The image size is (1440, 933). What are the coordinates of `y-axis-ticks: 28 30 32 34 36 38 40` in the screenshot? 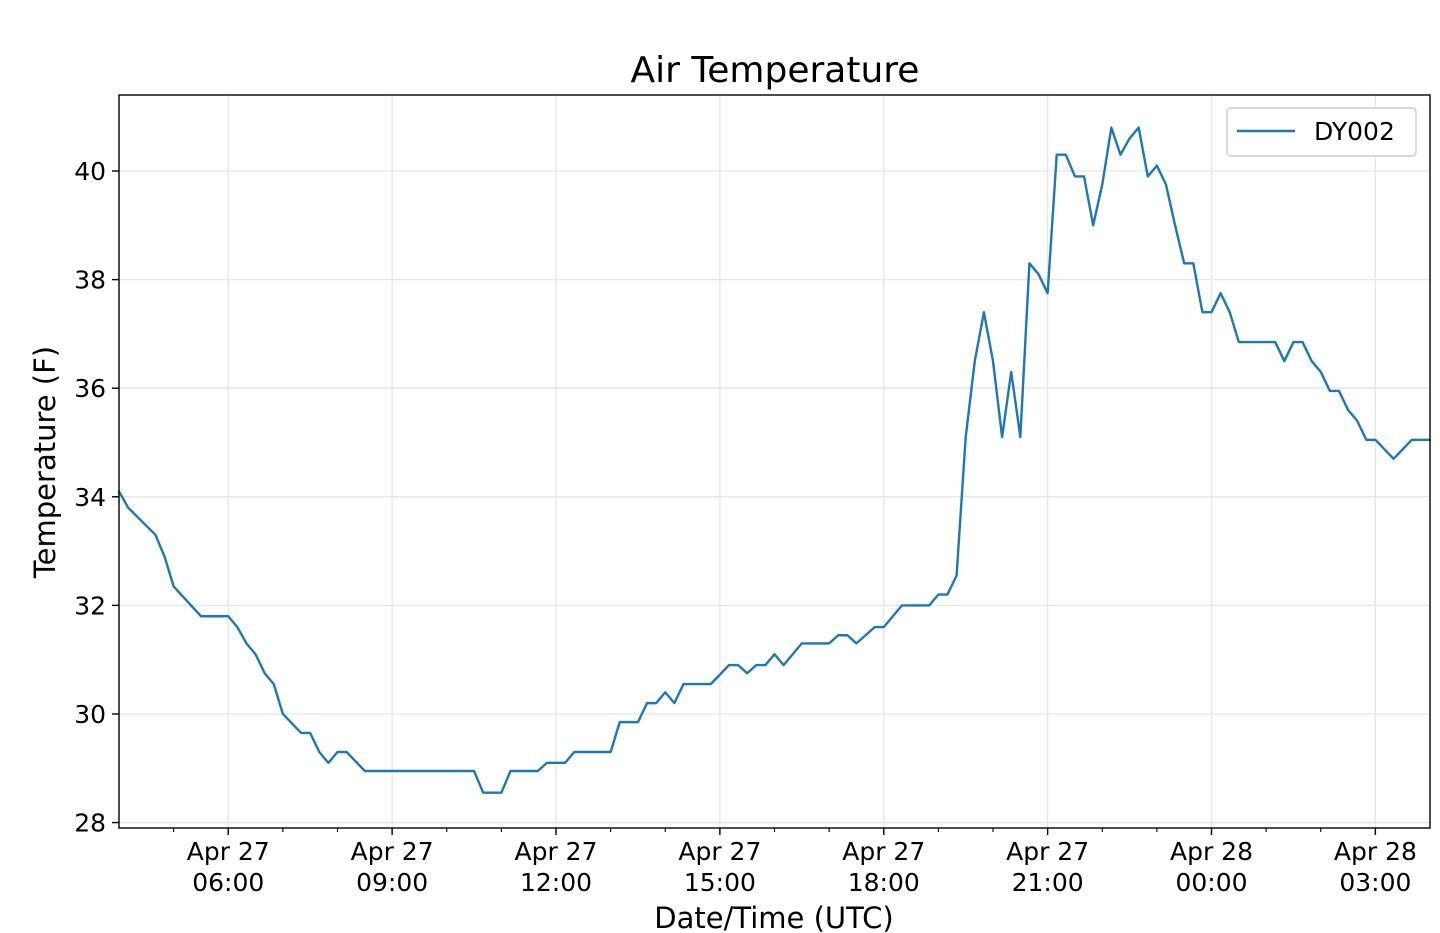 It's located at (96, 497).